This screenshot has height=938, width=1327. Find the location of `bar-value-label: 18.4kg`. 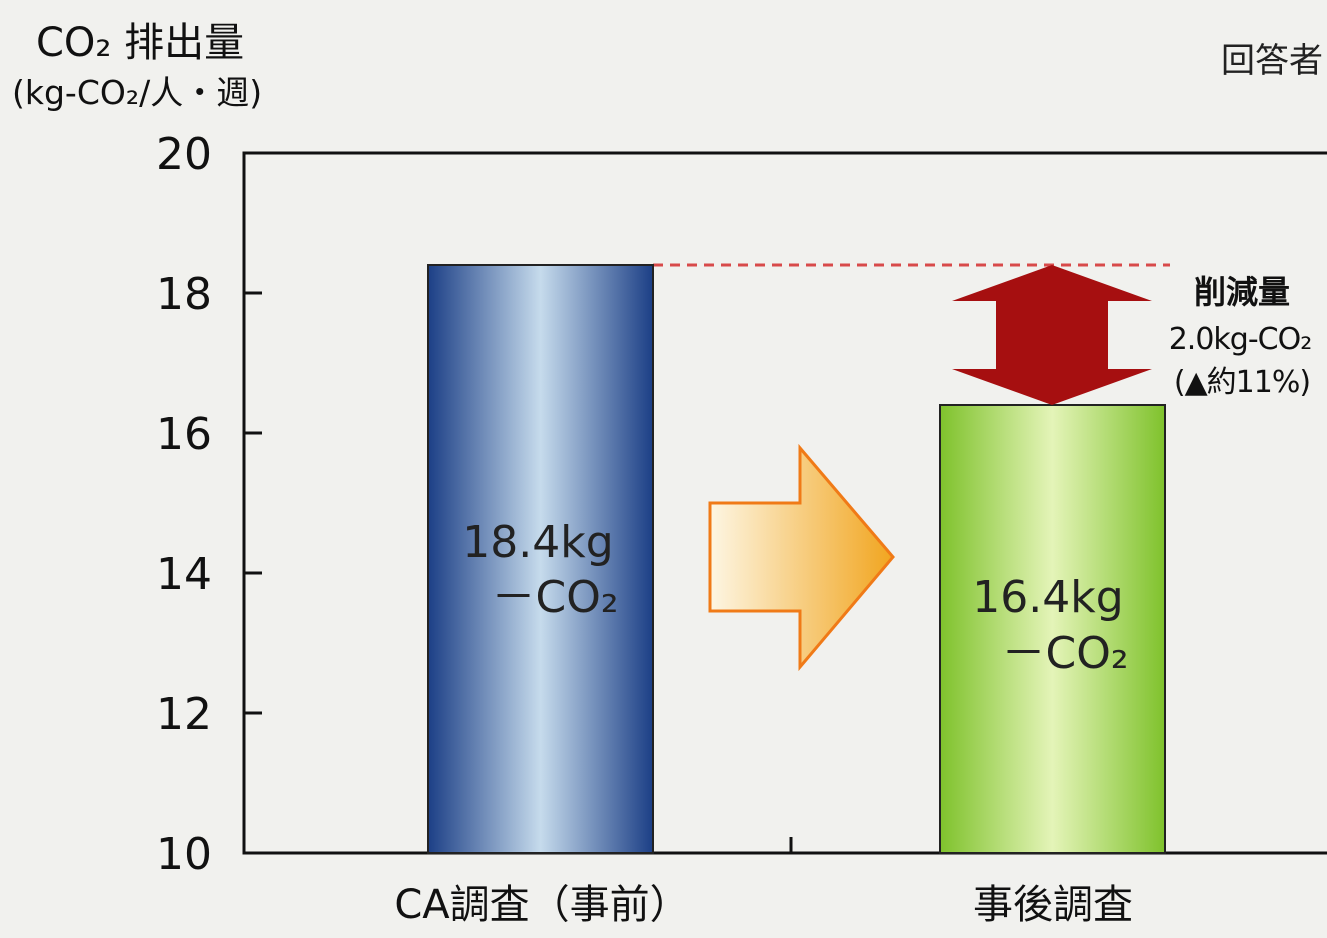

bar-value-label: 18.4kg is located at coordinates (537, 542).